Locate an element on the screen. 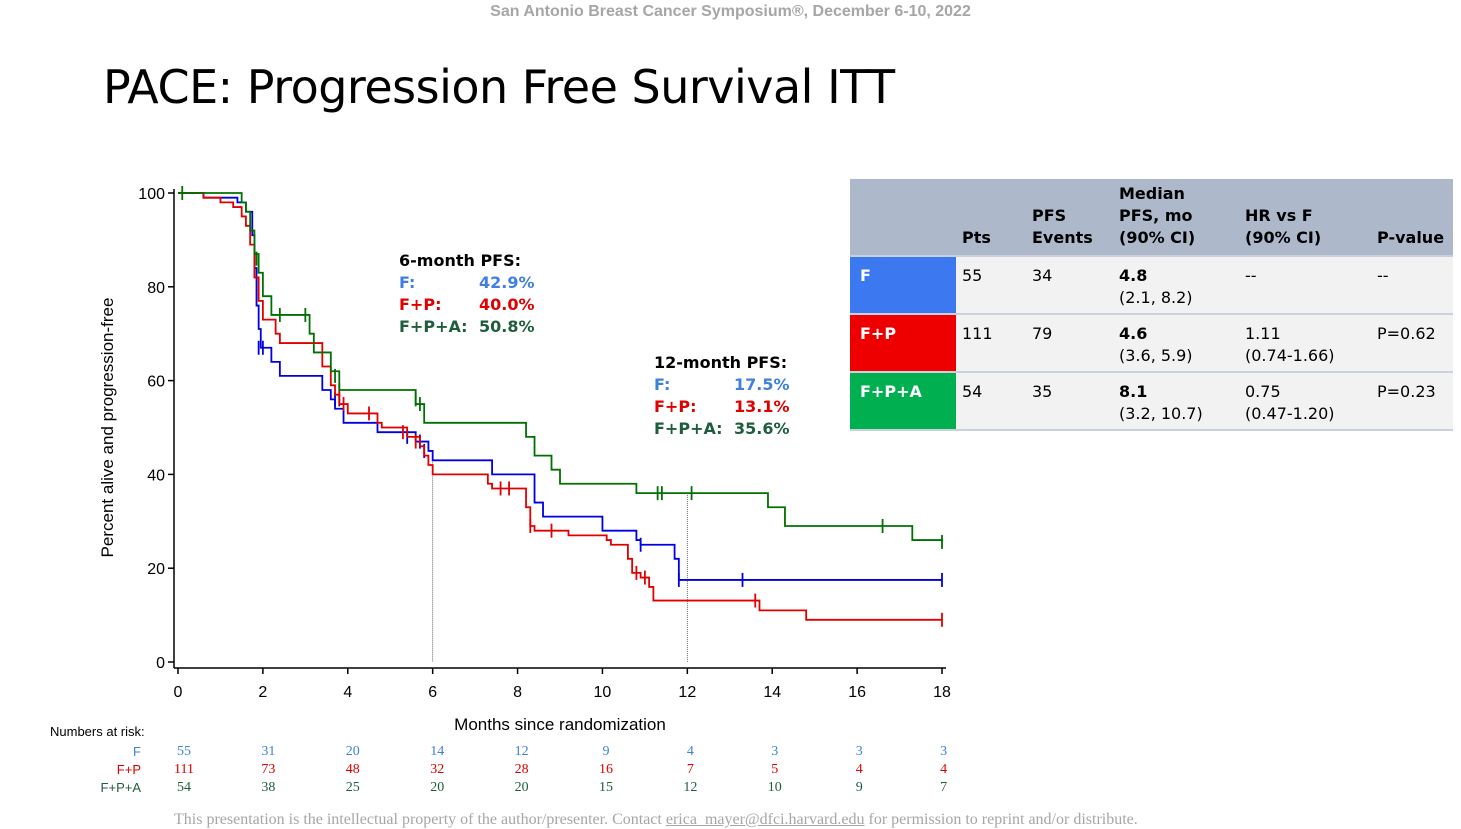 This screenshot has width=1461, height=829. pfs12-label: F: is located at coordinates (662, 384).